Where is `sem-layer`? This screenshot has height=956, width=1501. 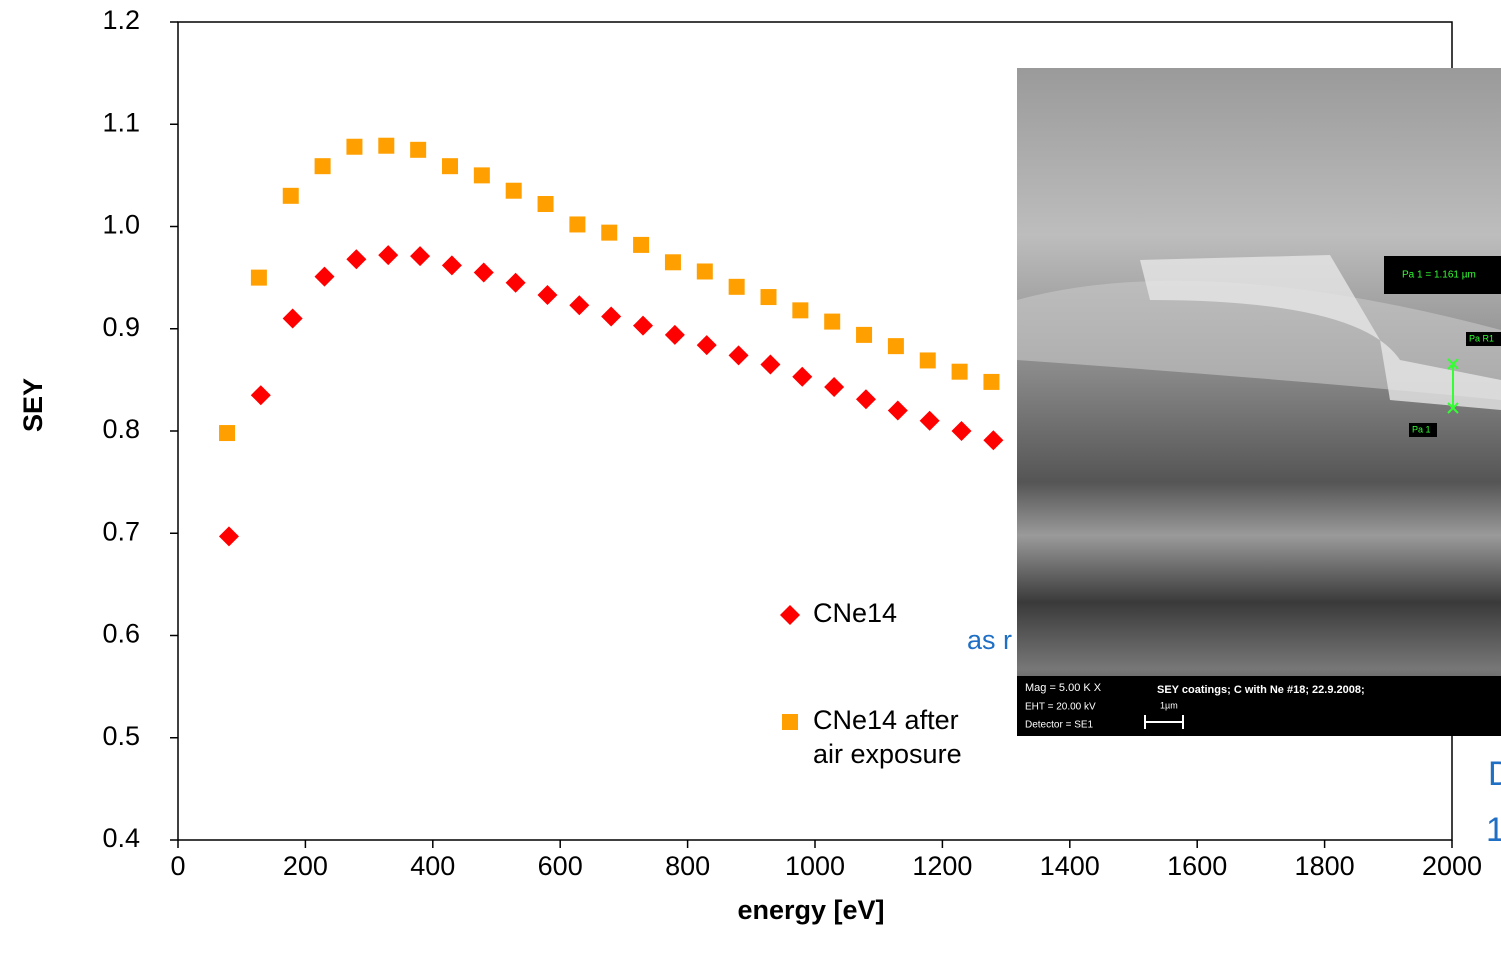
sem-layer is located at coordinates (1259, 340).